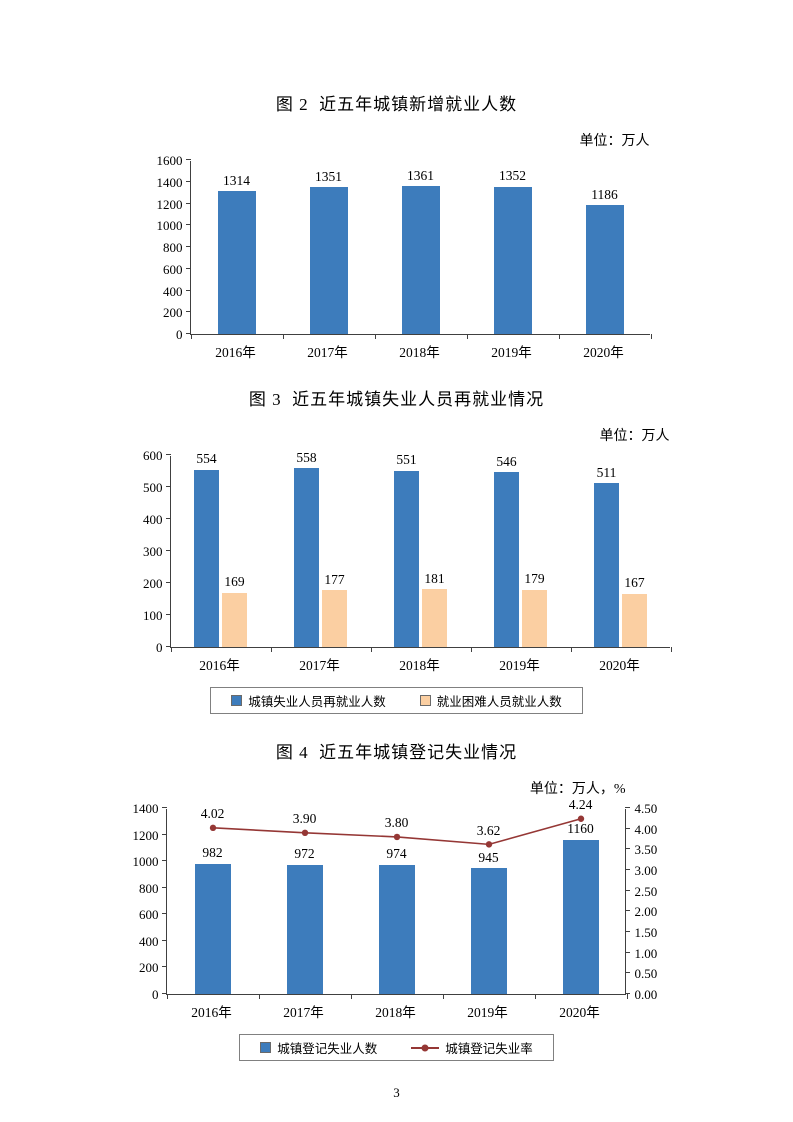  What do you see at coordinates (318, 1047) in the screenshot?
I see `legend-item: 城镇登记失业人数` at bounding box center [318, 1047].